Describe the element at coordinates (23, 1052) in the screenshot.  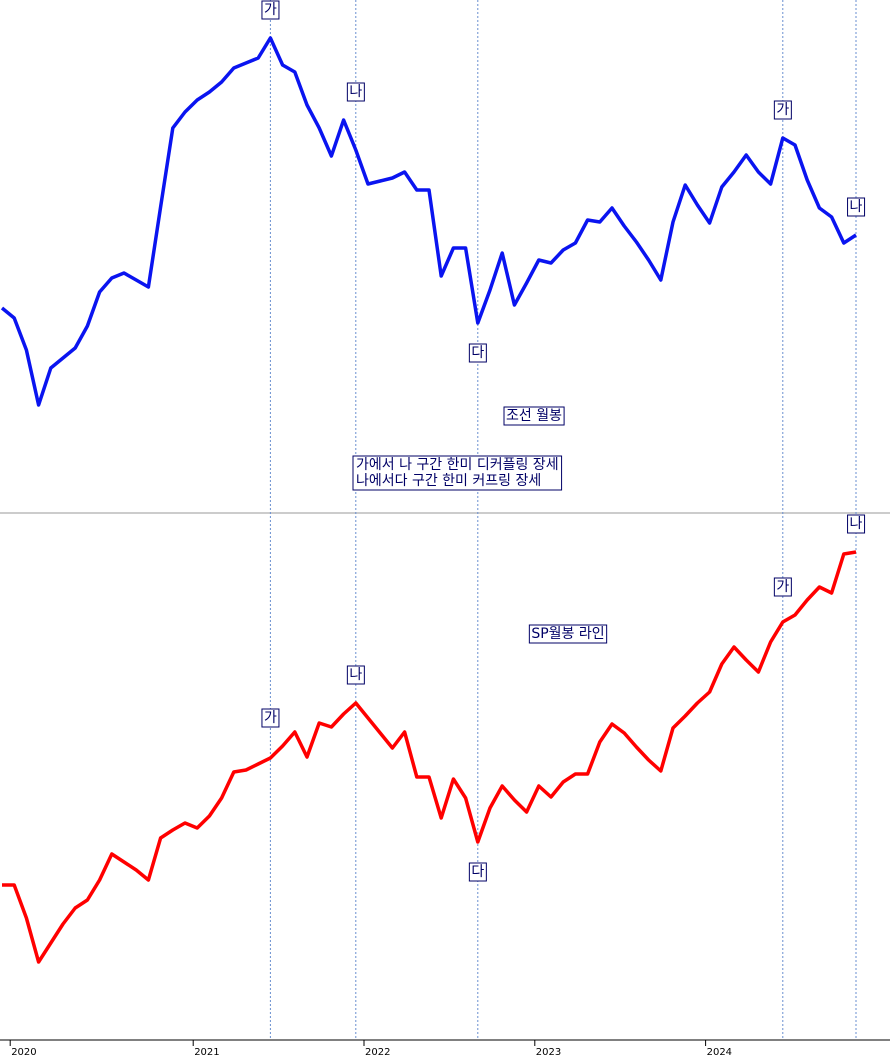
I see `x-tick-label: 2020` at that location.